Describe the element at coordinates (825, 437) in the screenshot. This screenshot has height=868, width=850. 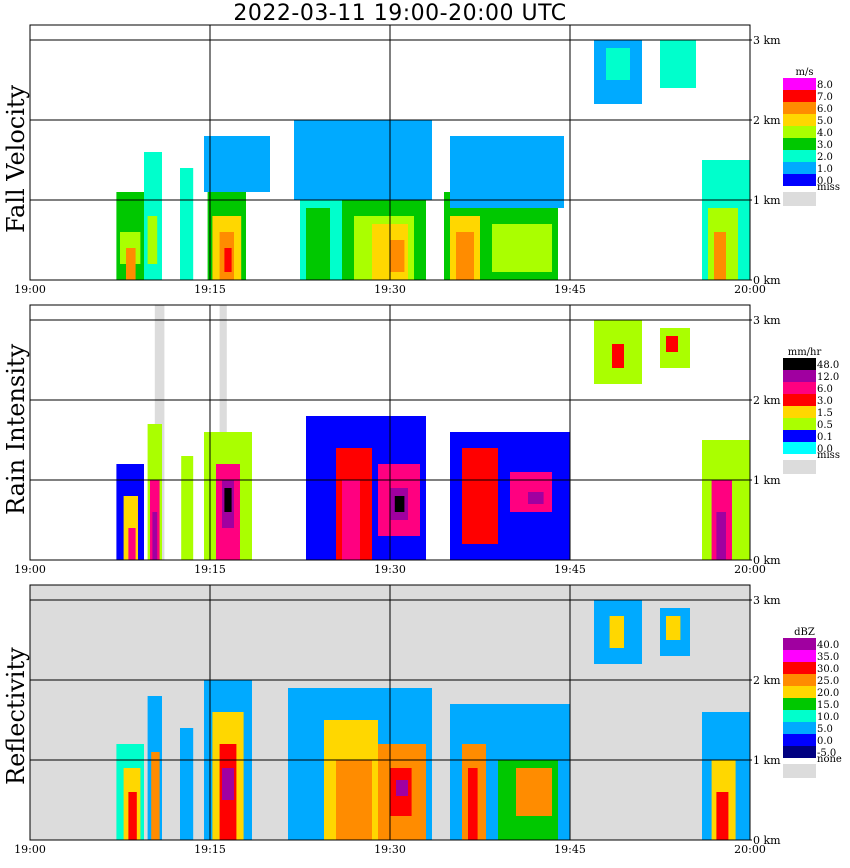
I see `legend-label: 0.1` at that location.